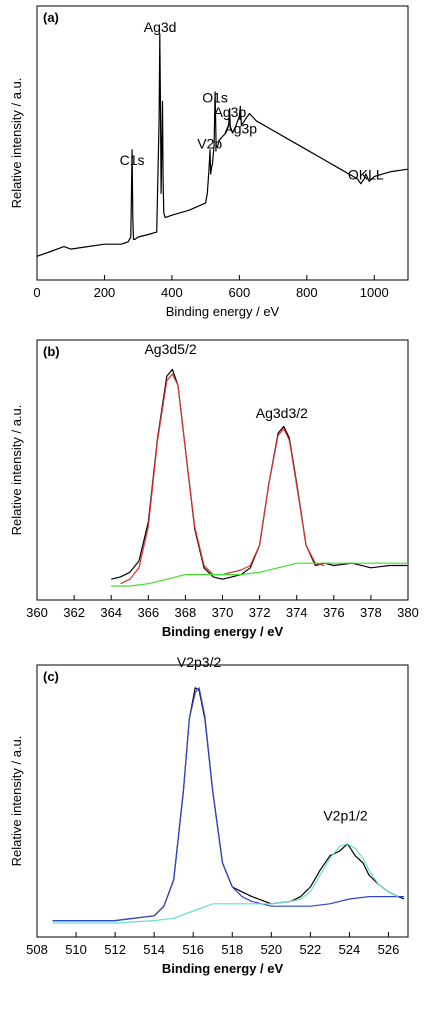 This screenshot has height=1015, width=441. I want to click on x-tick-label: 364, so click(111, 612).